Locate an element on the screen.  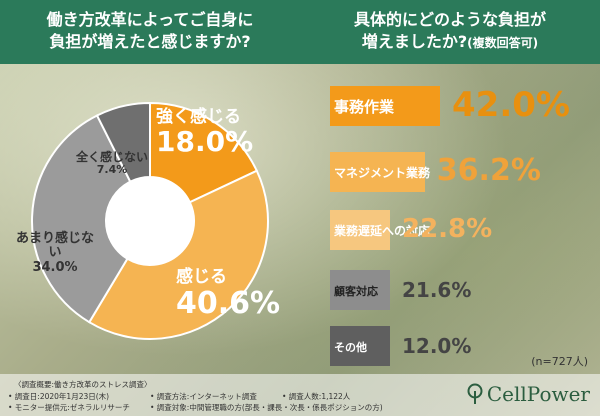
survey-count: • 調査人数:1,122人 is located at coordinates (316, 396).